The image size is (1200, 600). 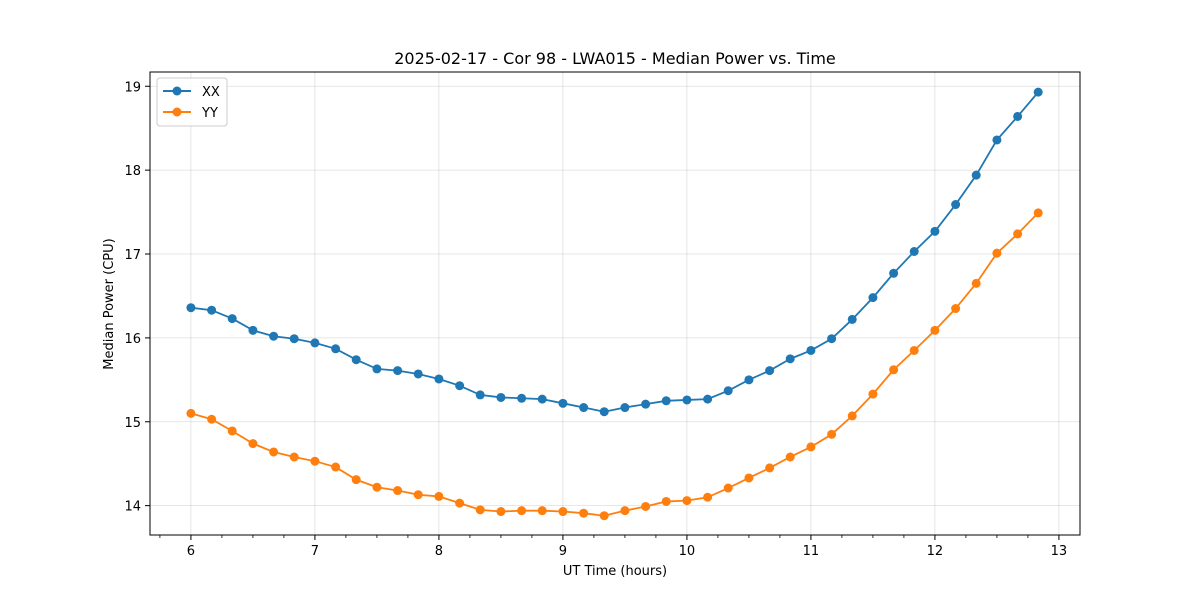 I want to click on legend-xx-label: XX, so click(x=211, y=92).